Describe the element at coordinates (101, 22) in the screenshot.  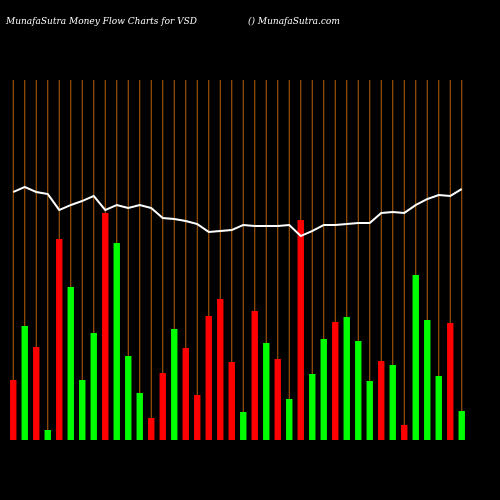
I see `chart-title: MunafaSutra Money Flow Charts for VSD` at that location.